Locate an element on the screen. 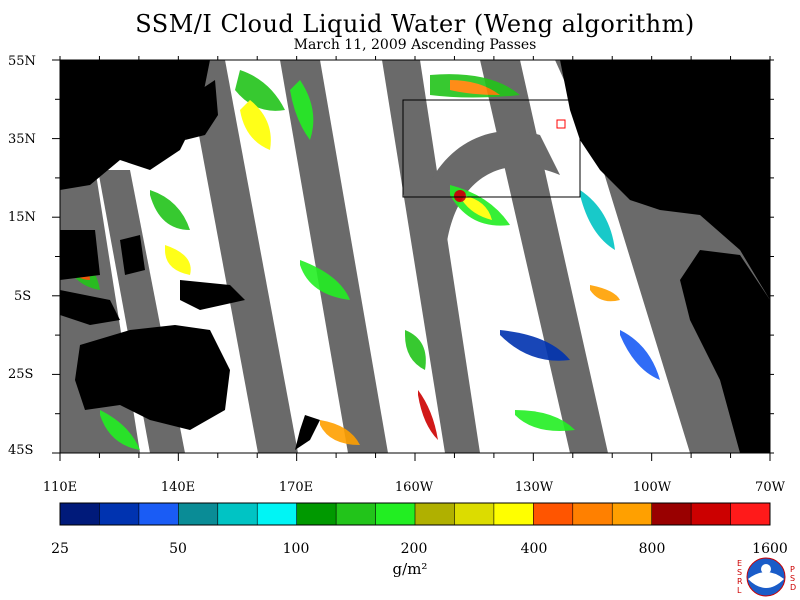 The image size is (800, 600). region-box is located at coordinates (491, 148).